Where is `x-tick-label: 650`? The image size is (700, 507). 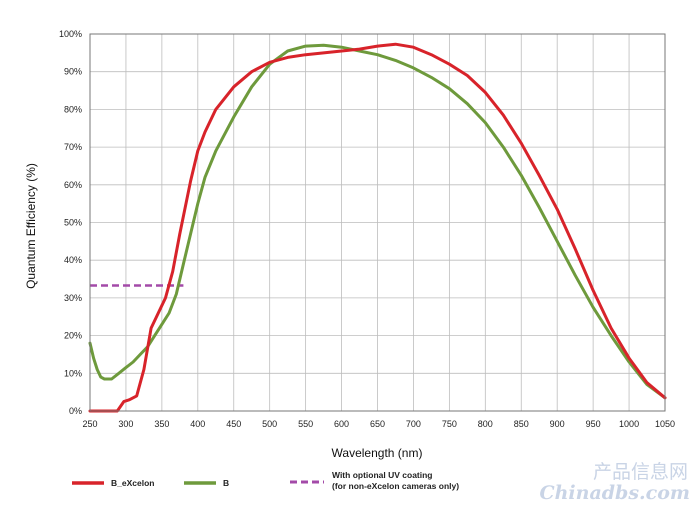
x-tick-label: 650 is located at coordinates (377, 424).